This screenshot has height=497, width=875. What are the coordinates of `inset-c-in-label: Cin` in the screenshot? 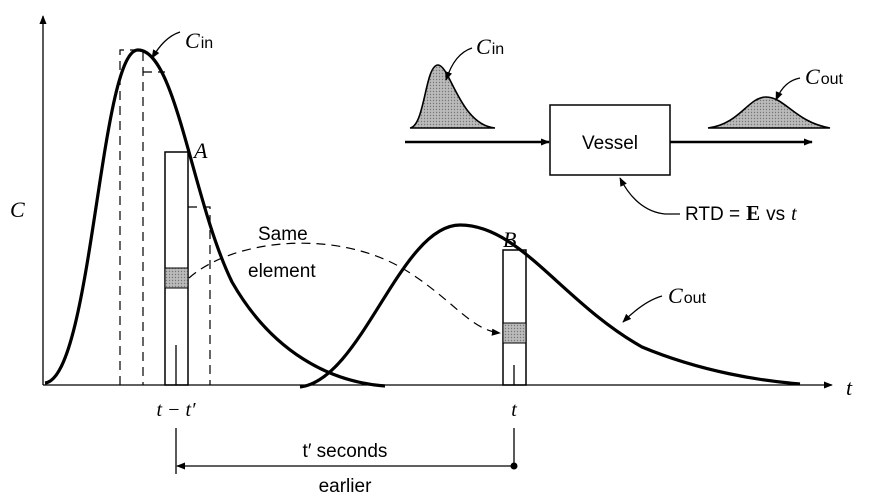 It's located at (490, 46).